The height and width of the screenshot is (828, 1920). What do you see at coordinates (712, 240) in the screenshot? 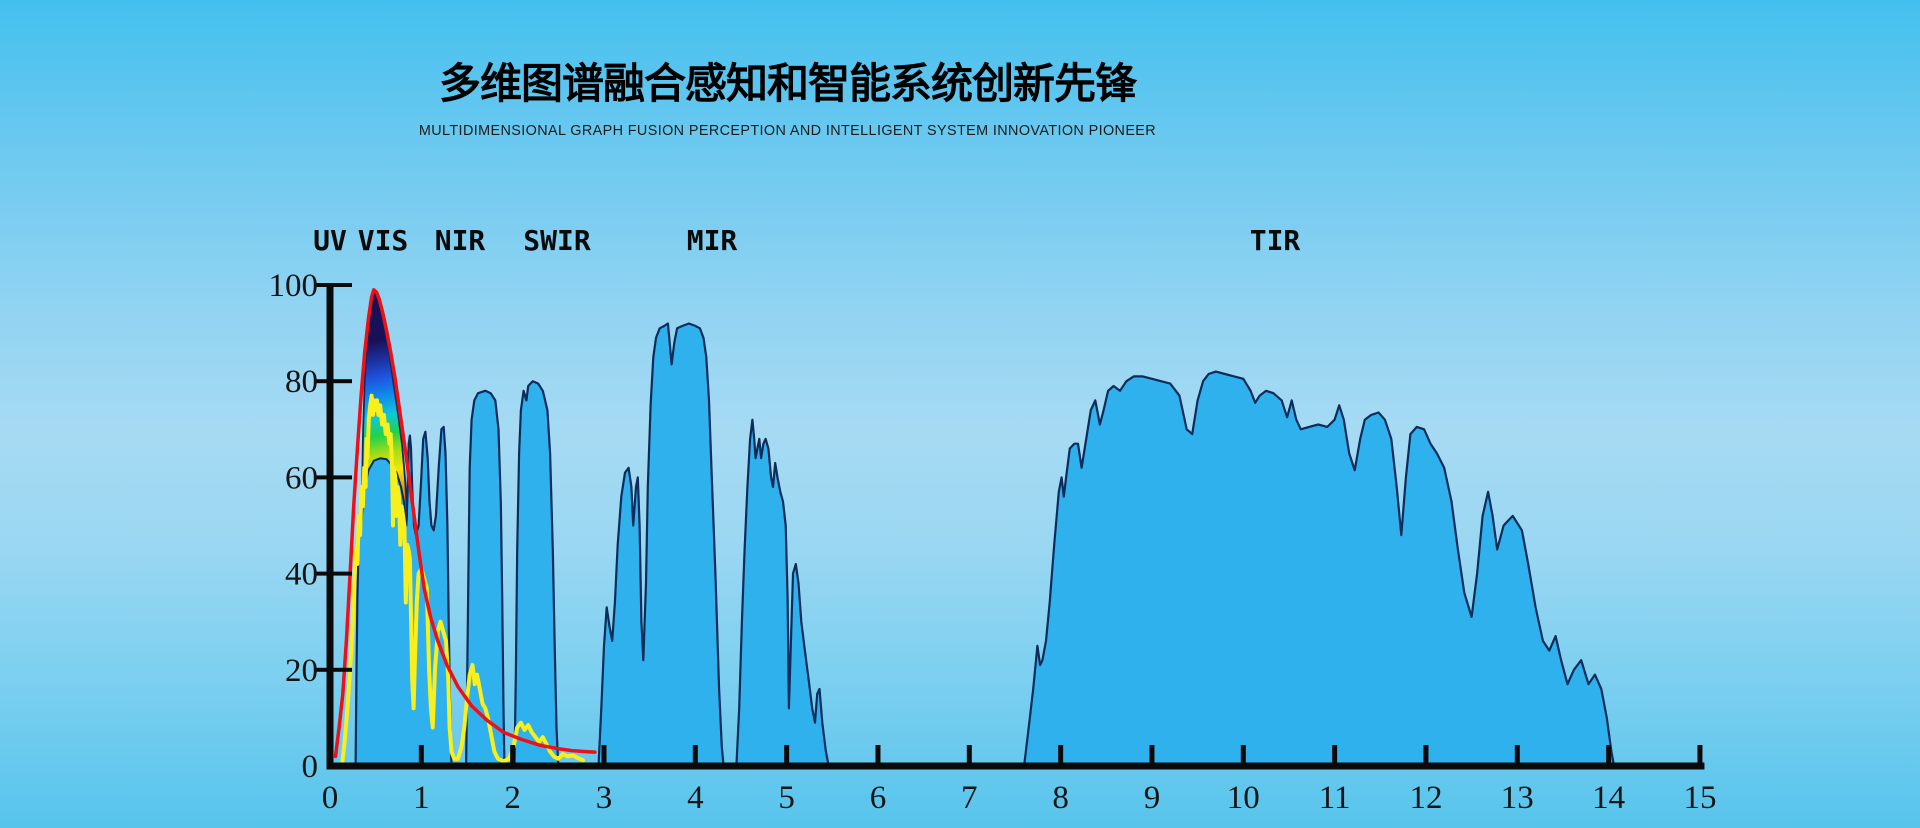
I see `band-label-mir: MIR` at bounding box center [712, 240].